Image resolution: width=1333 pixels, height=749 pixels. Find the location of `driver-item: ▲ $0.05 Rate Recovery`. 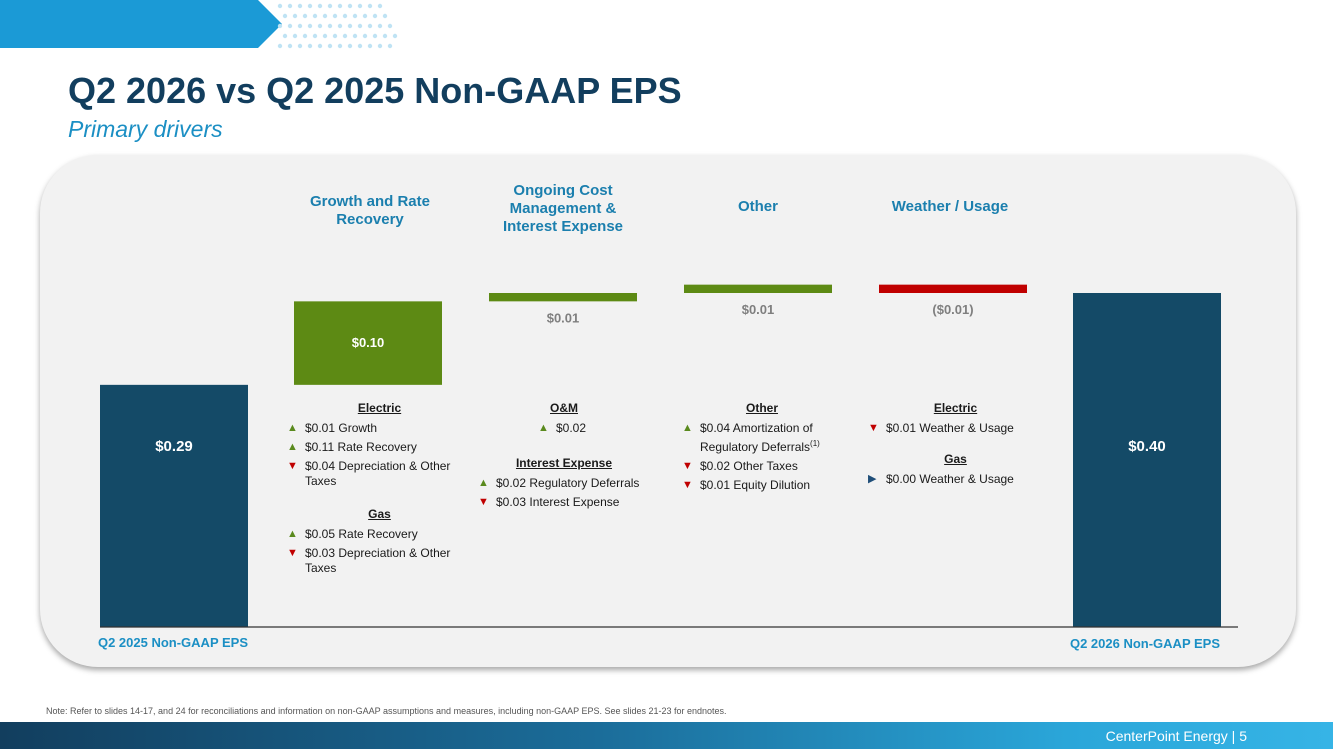

driver-item: ▲ $0.05 Rate Recovery is located at coordinates (379, 534).